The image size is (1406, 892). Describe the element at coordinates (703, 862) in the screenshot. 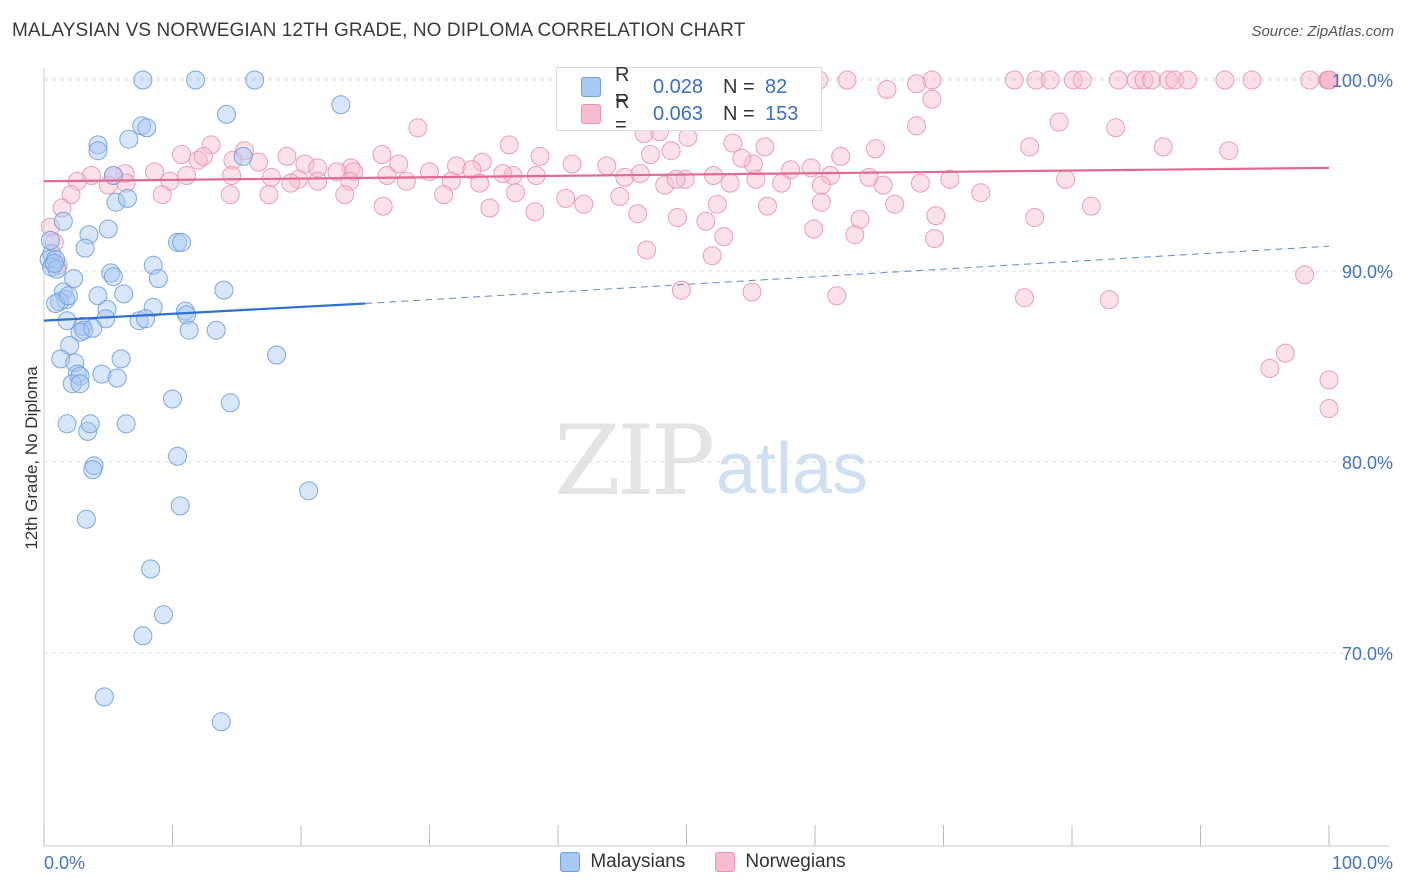

I see `series-legend: Malaysians Norwegians` at that location.